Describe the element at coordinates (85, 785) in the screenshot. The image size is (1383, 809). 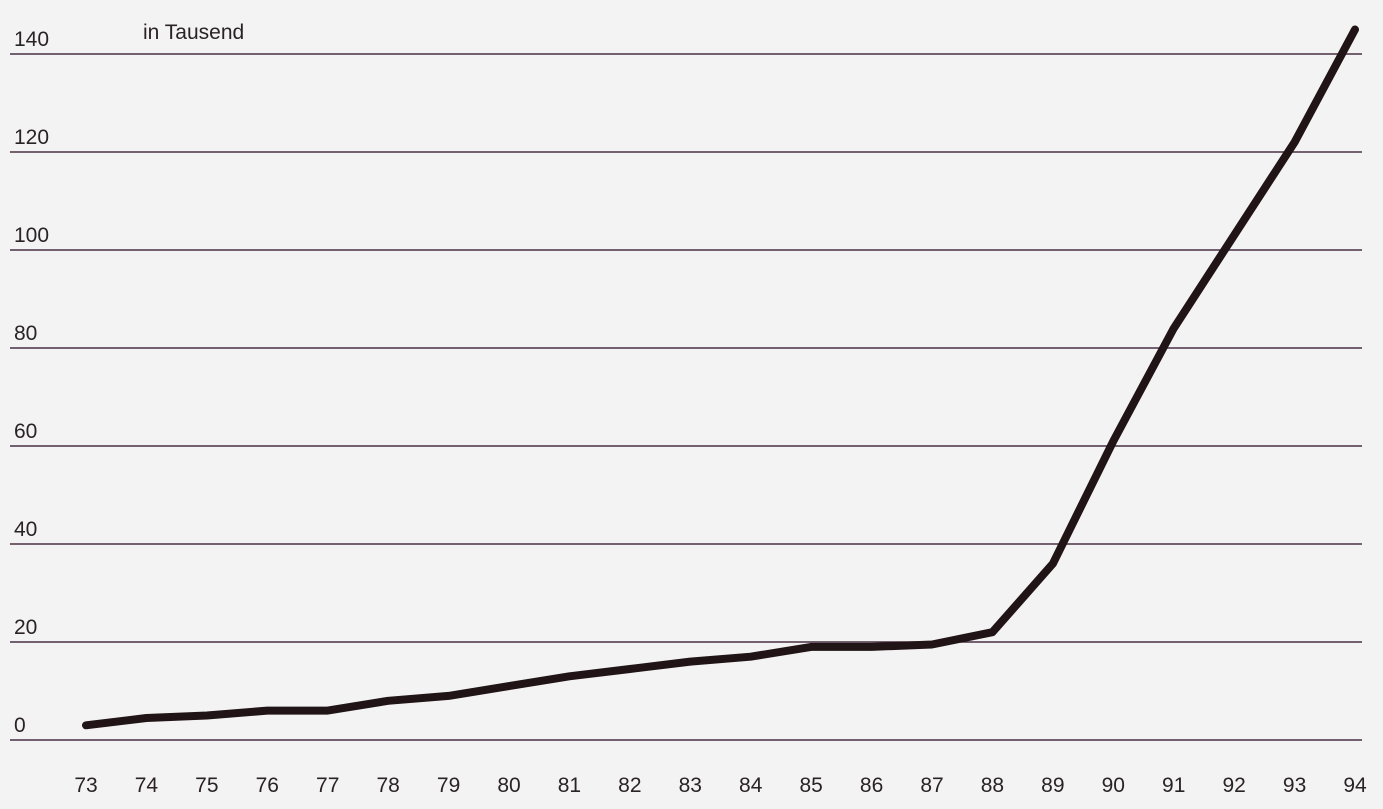
I see `x-tick-label: 73` at that location.